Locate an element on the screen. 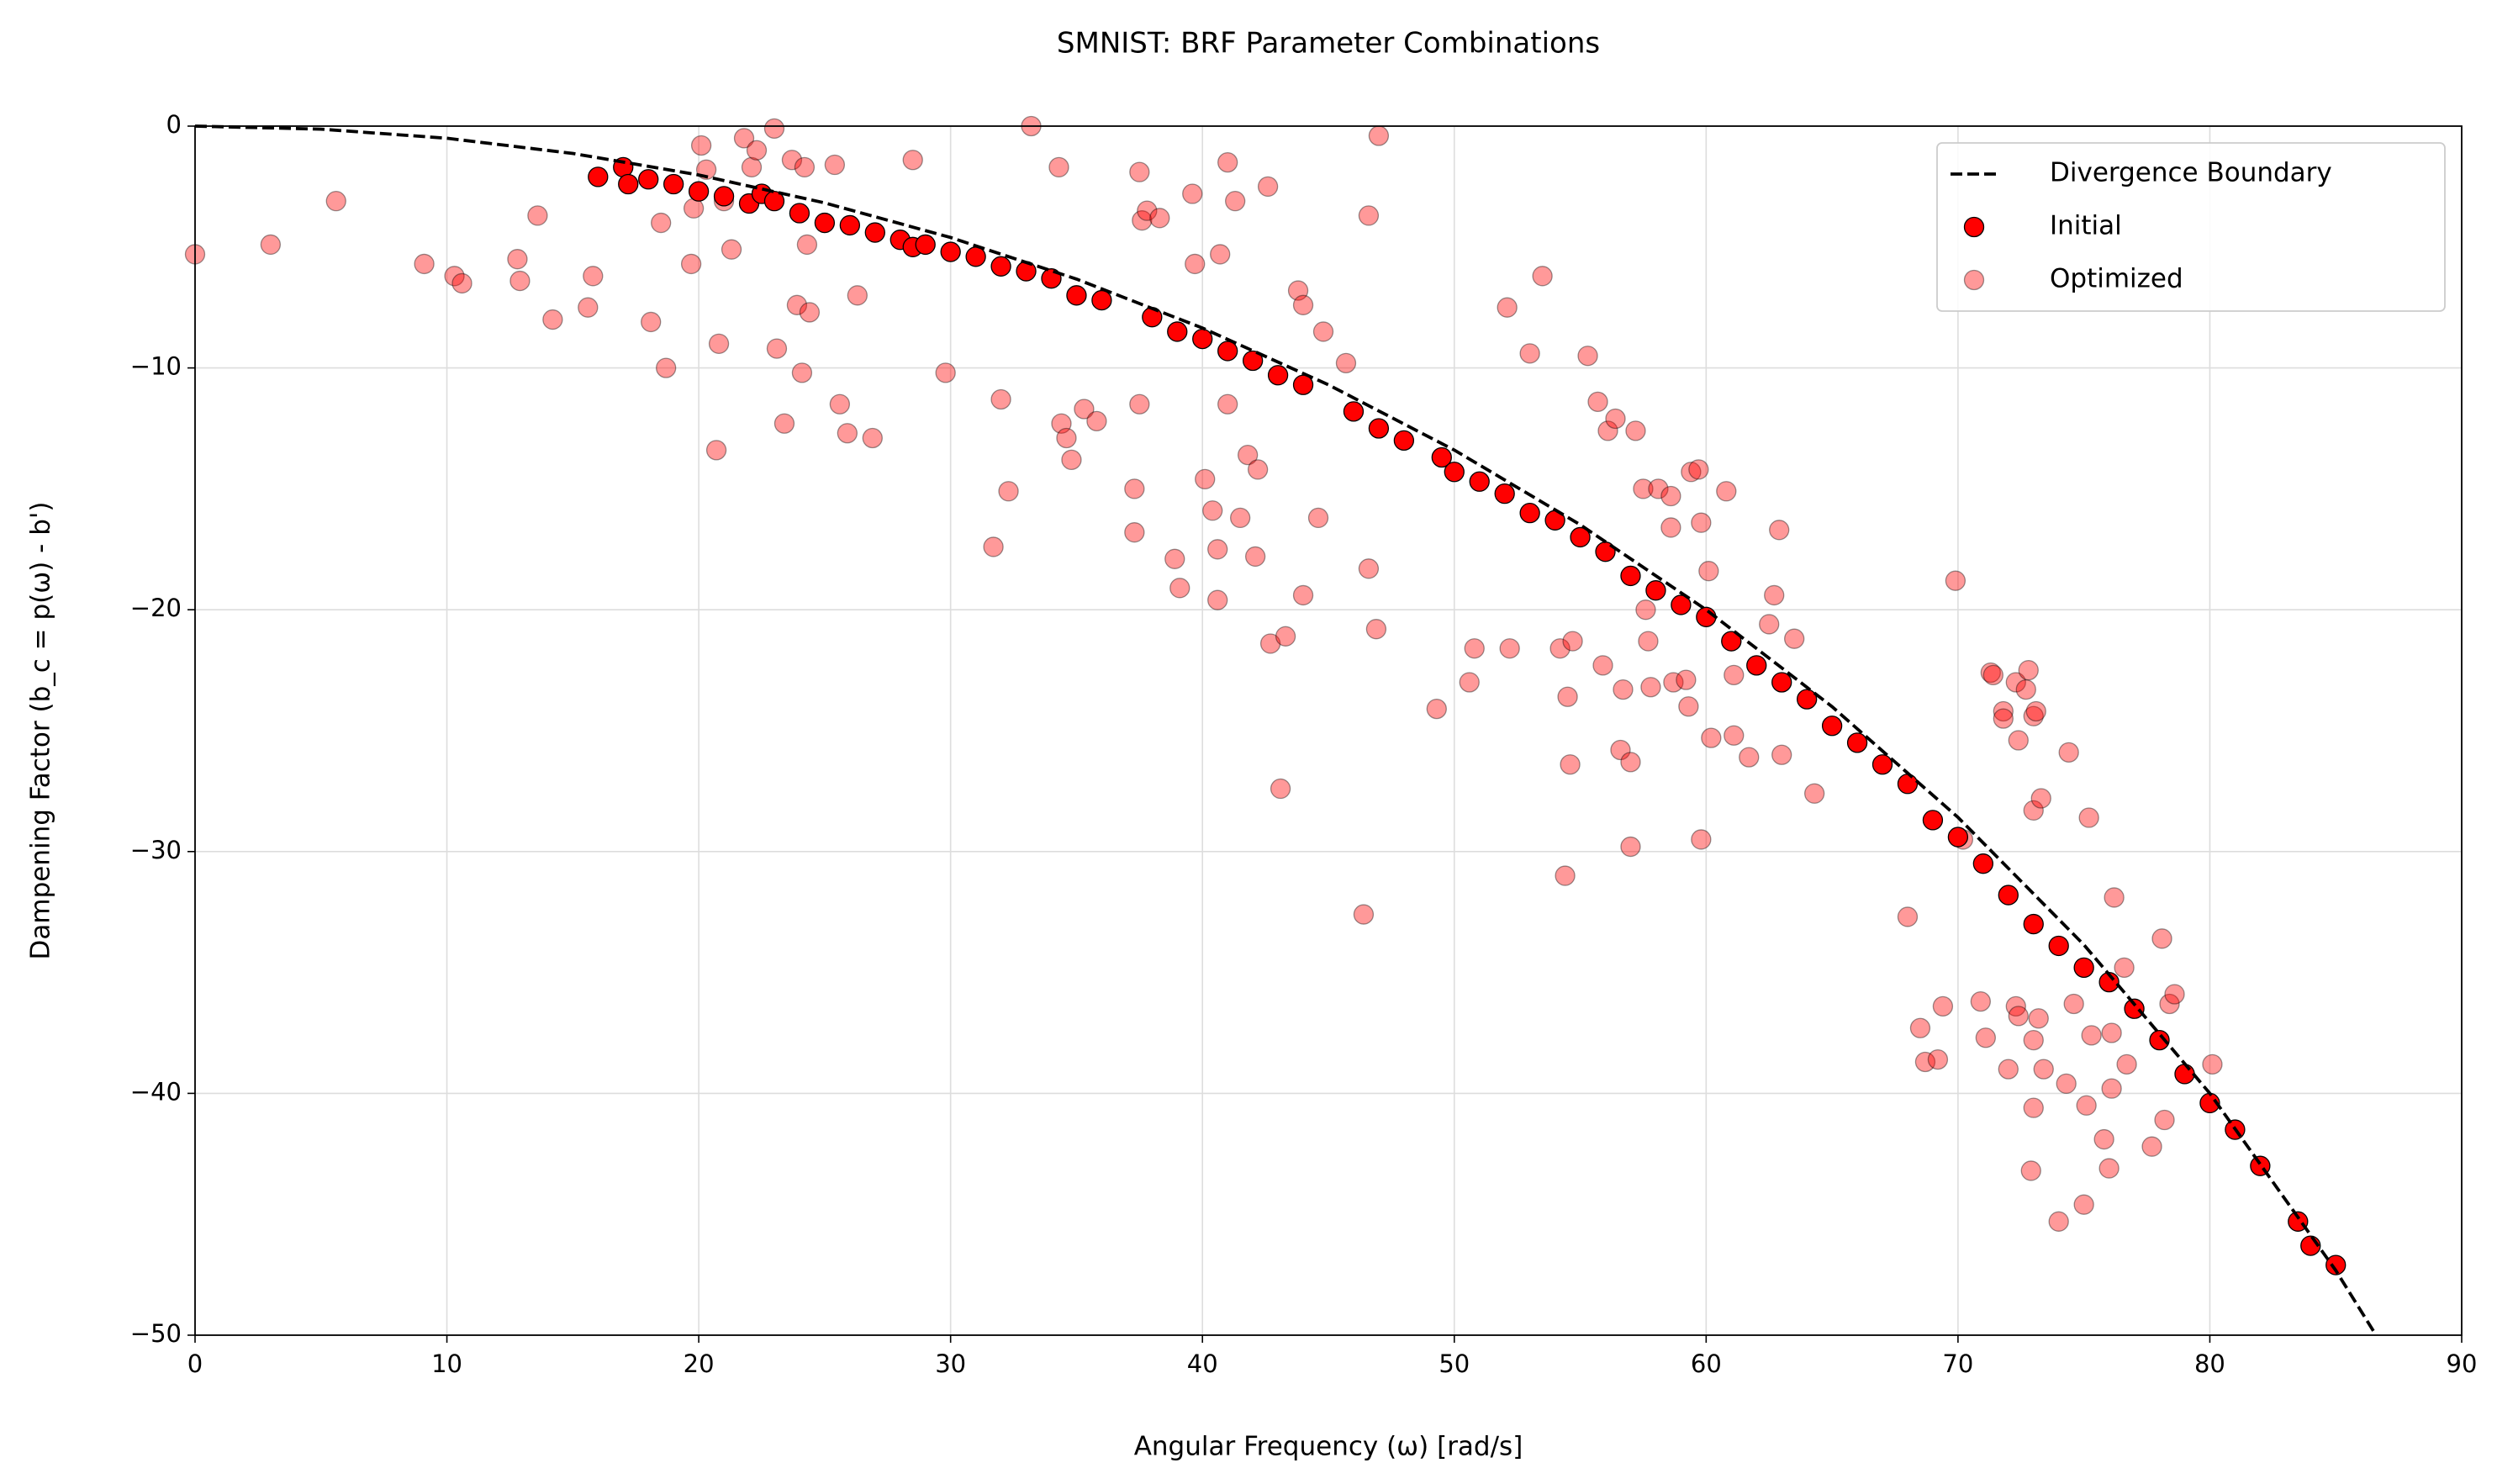  x-tick-label: 70 is located at coordinates (1958, 1363).